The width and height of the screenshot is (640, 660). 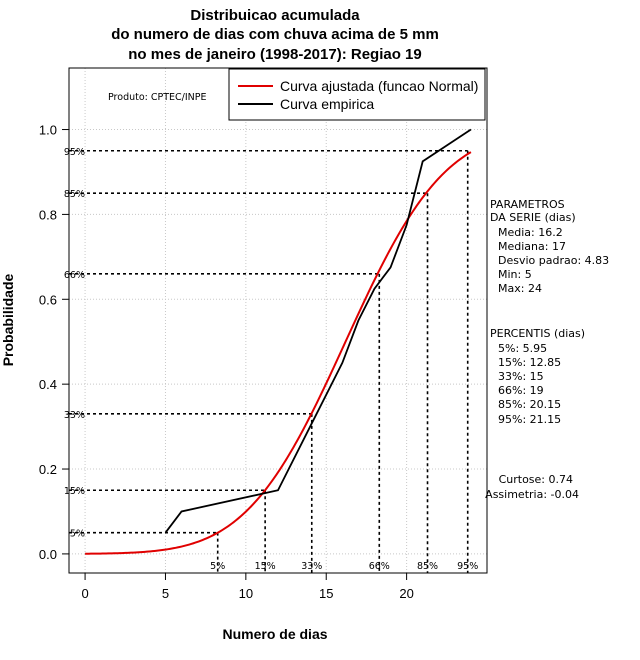 I want to click on x-tick-label-20: 20, so click(x=406, y=593).